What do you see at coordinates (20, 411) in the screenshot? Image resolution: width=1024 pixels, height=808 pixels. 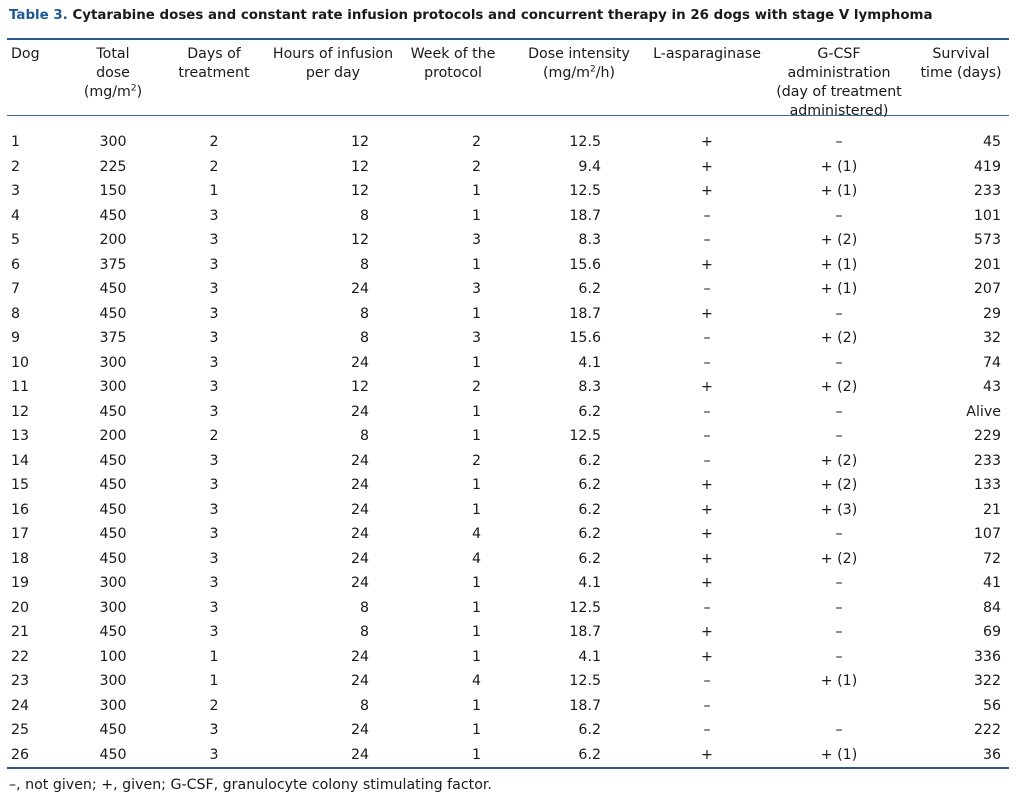 I see `cell-dog: 12` at bounding box center [20, 411].